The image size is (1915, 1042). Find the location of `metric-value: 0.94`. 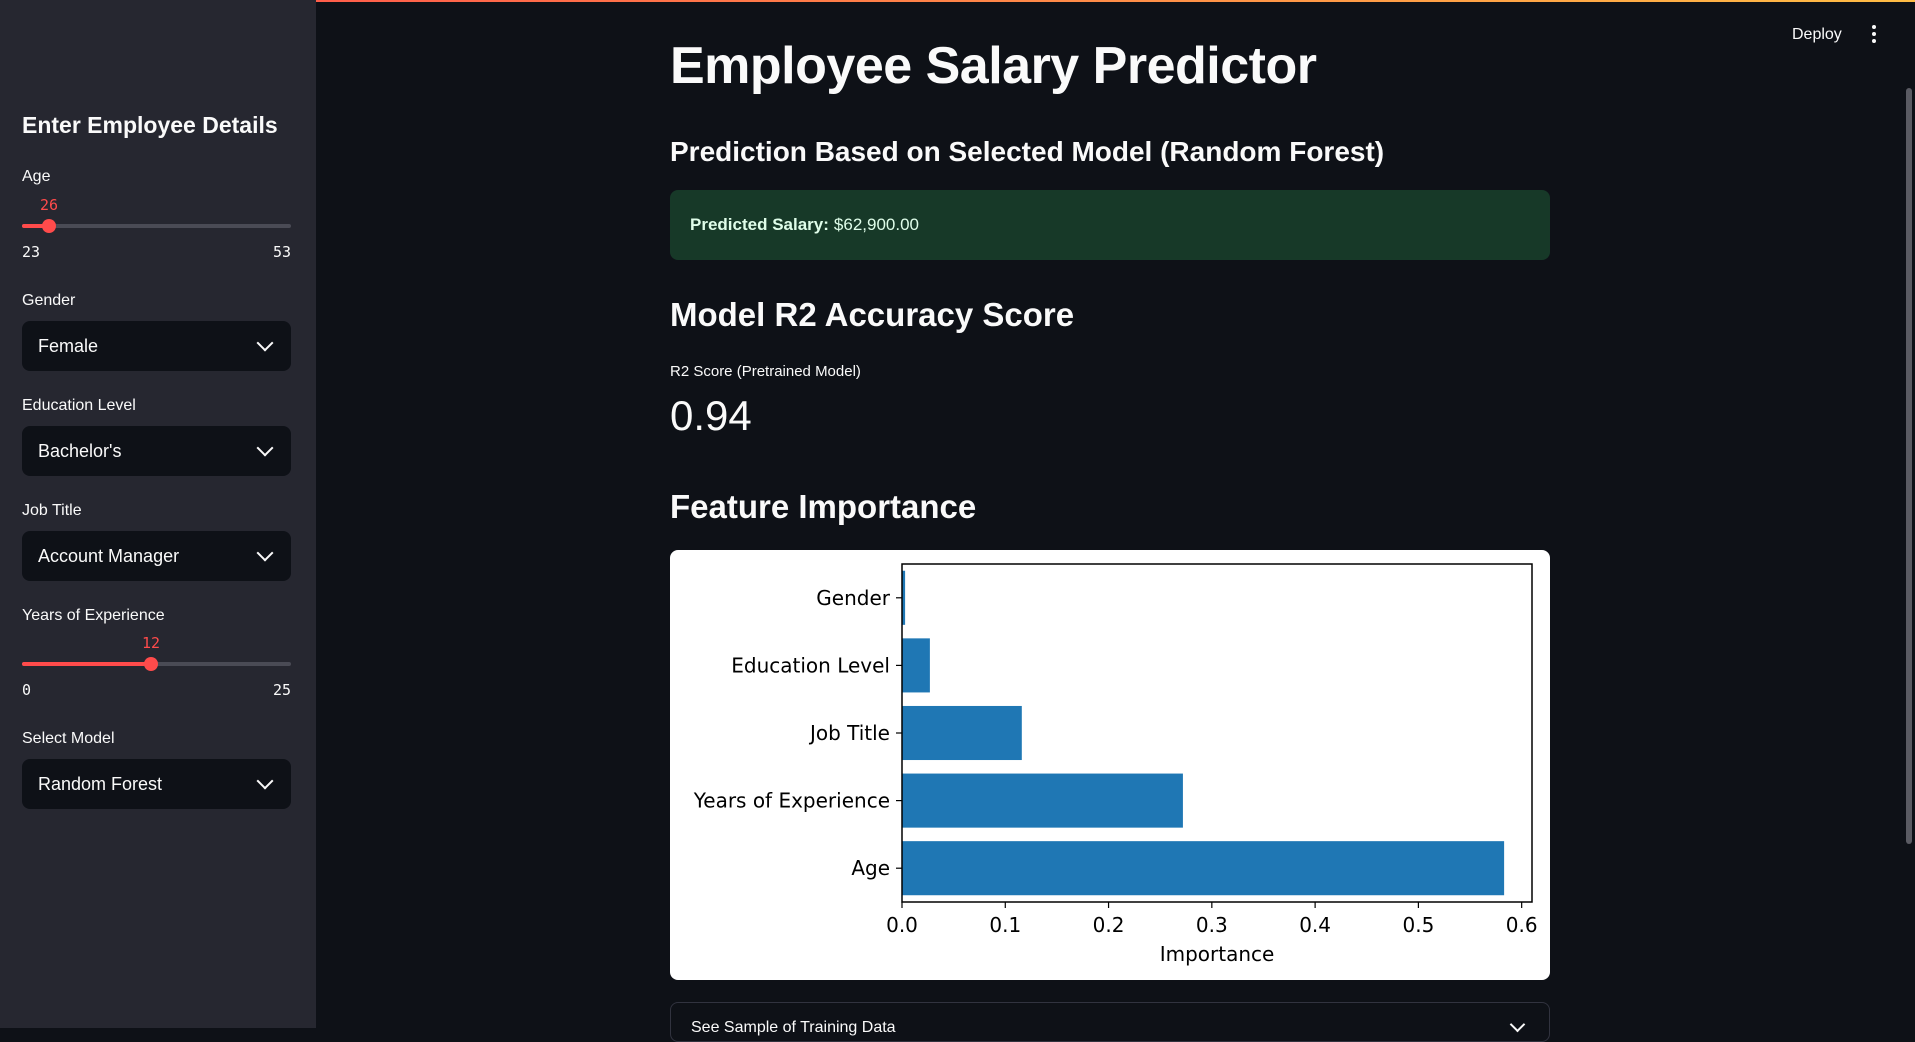

metric-value: 0.94 is located at coordinates (711, 415).